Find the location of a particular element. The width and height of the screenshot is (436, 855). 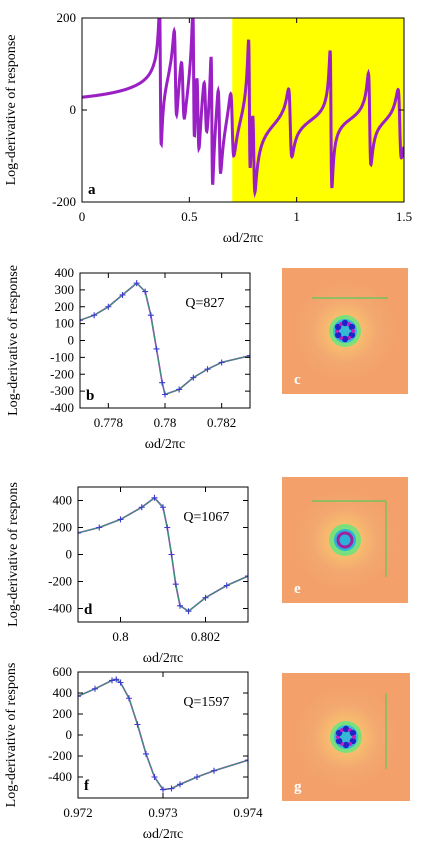

map-label: g is located at coordinates (298, 787).